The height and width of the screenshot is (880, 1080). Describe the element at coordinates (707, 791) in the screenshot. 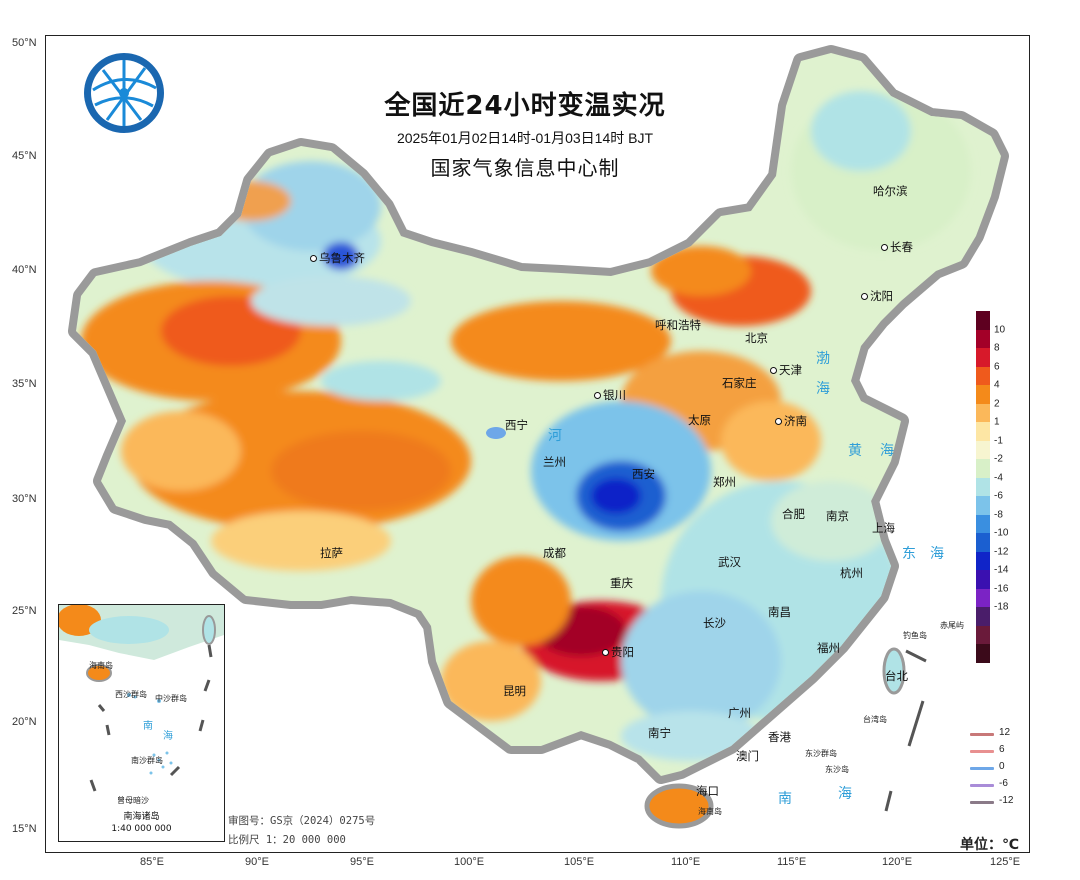

I see `city-label: 海口` at that location.